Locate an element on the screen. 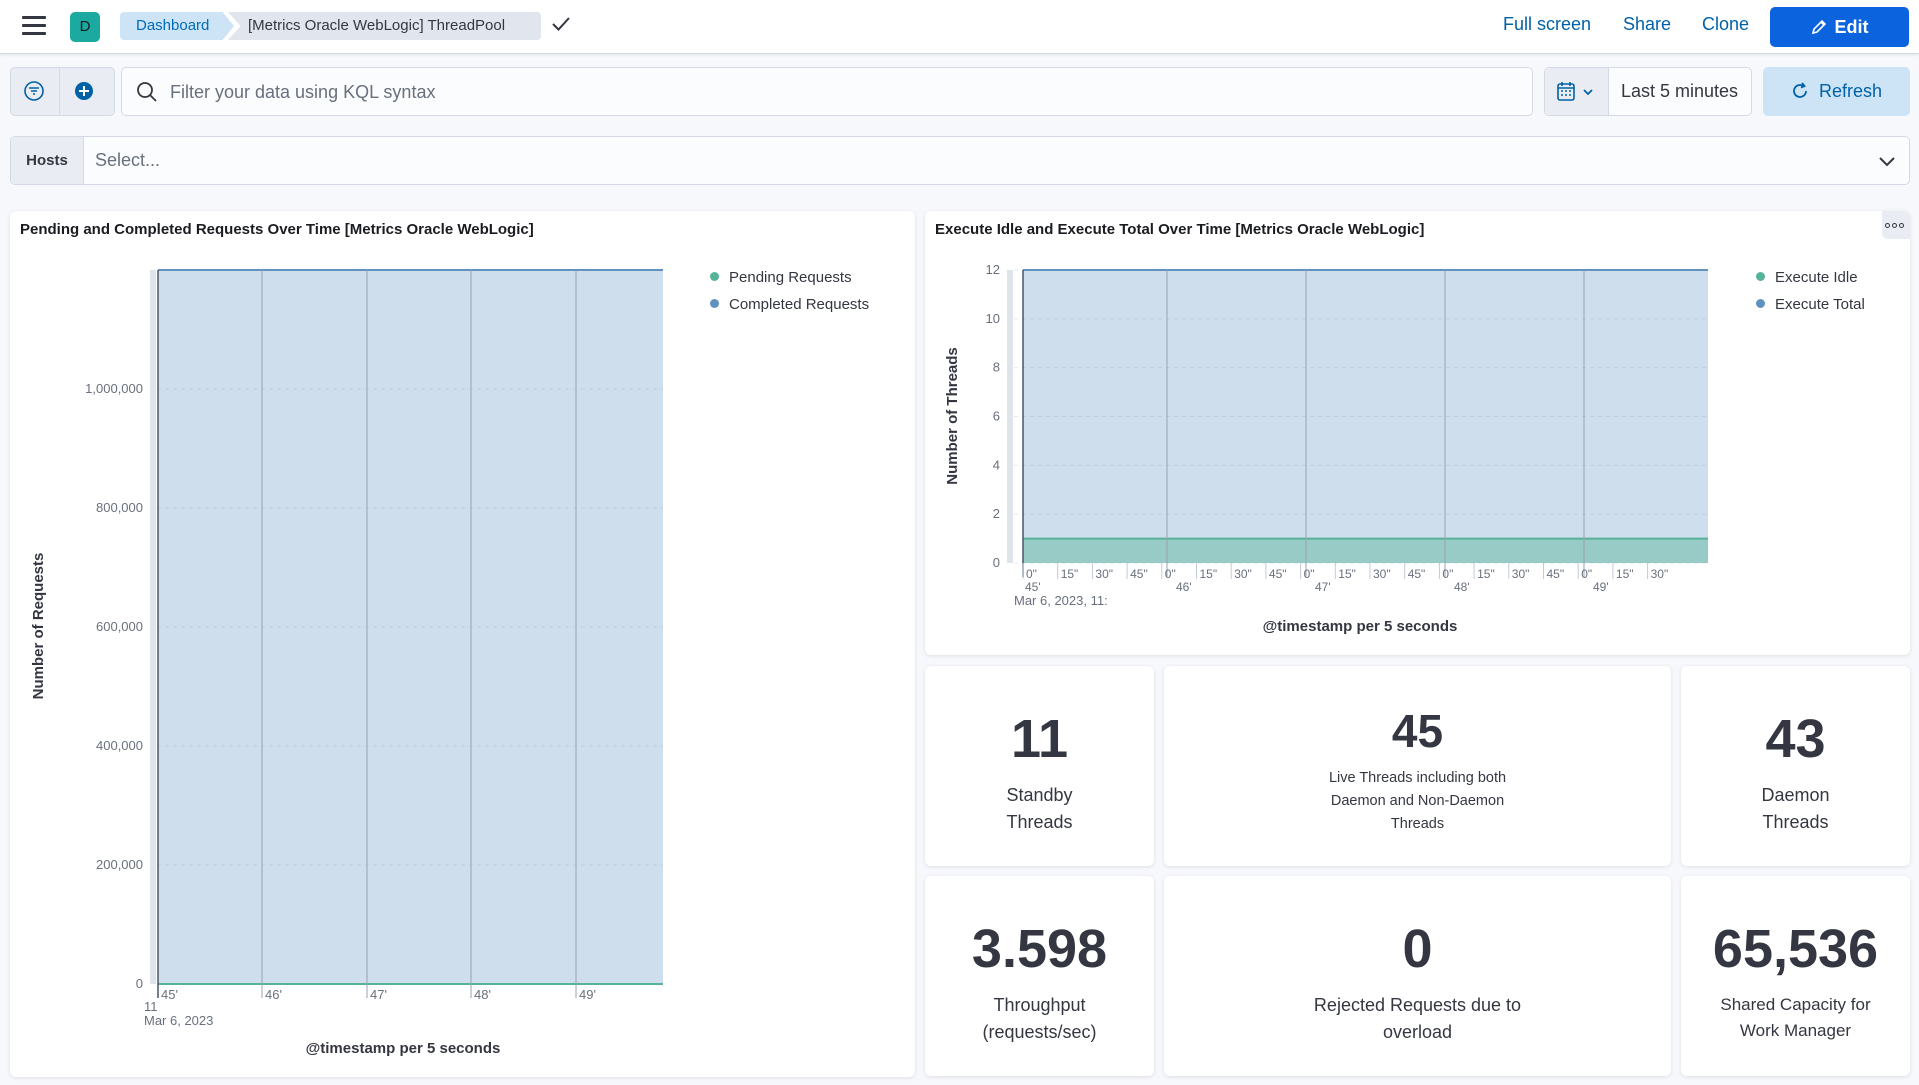 Image resolution: width=1919 pixels, height=1085 pixels. refresh-button: Refresh is located at coordinates (1836, 91).